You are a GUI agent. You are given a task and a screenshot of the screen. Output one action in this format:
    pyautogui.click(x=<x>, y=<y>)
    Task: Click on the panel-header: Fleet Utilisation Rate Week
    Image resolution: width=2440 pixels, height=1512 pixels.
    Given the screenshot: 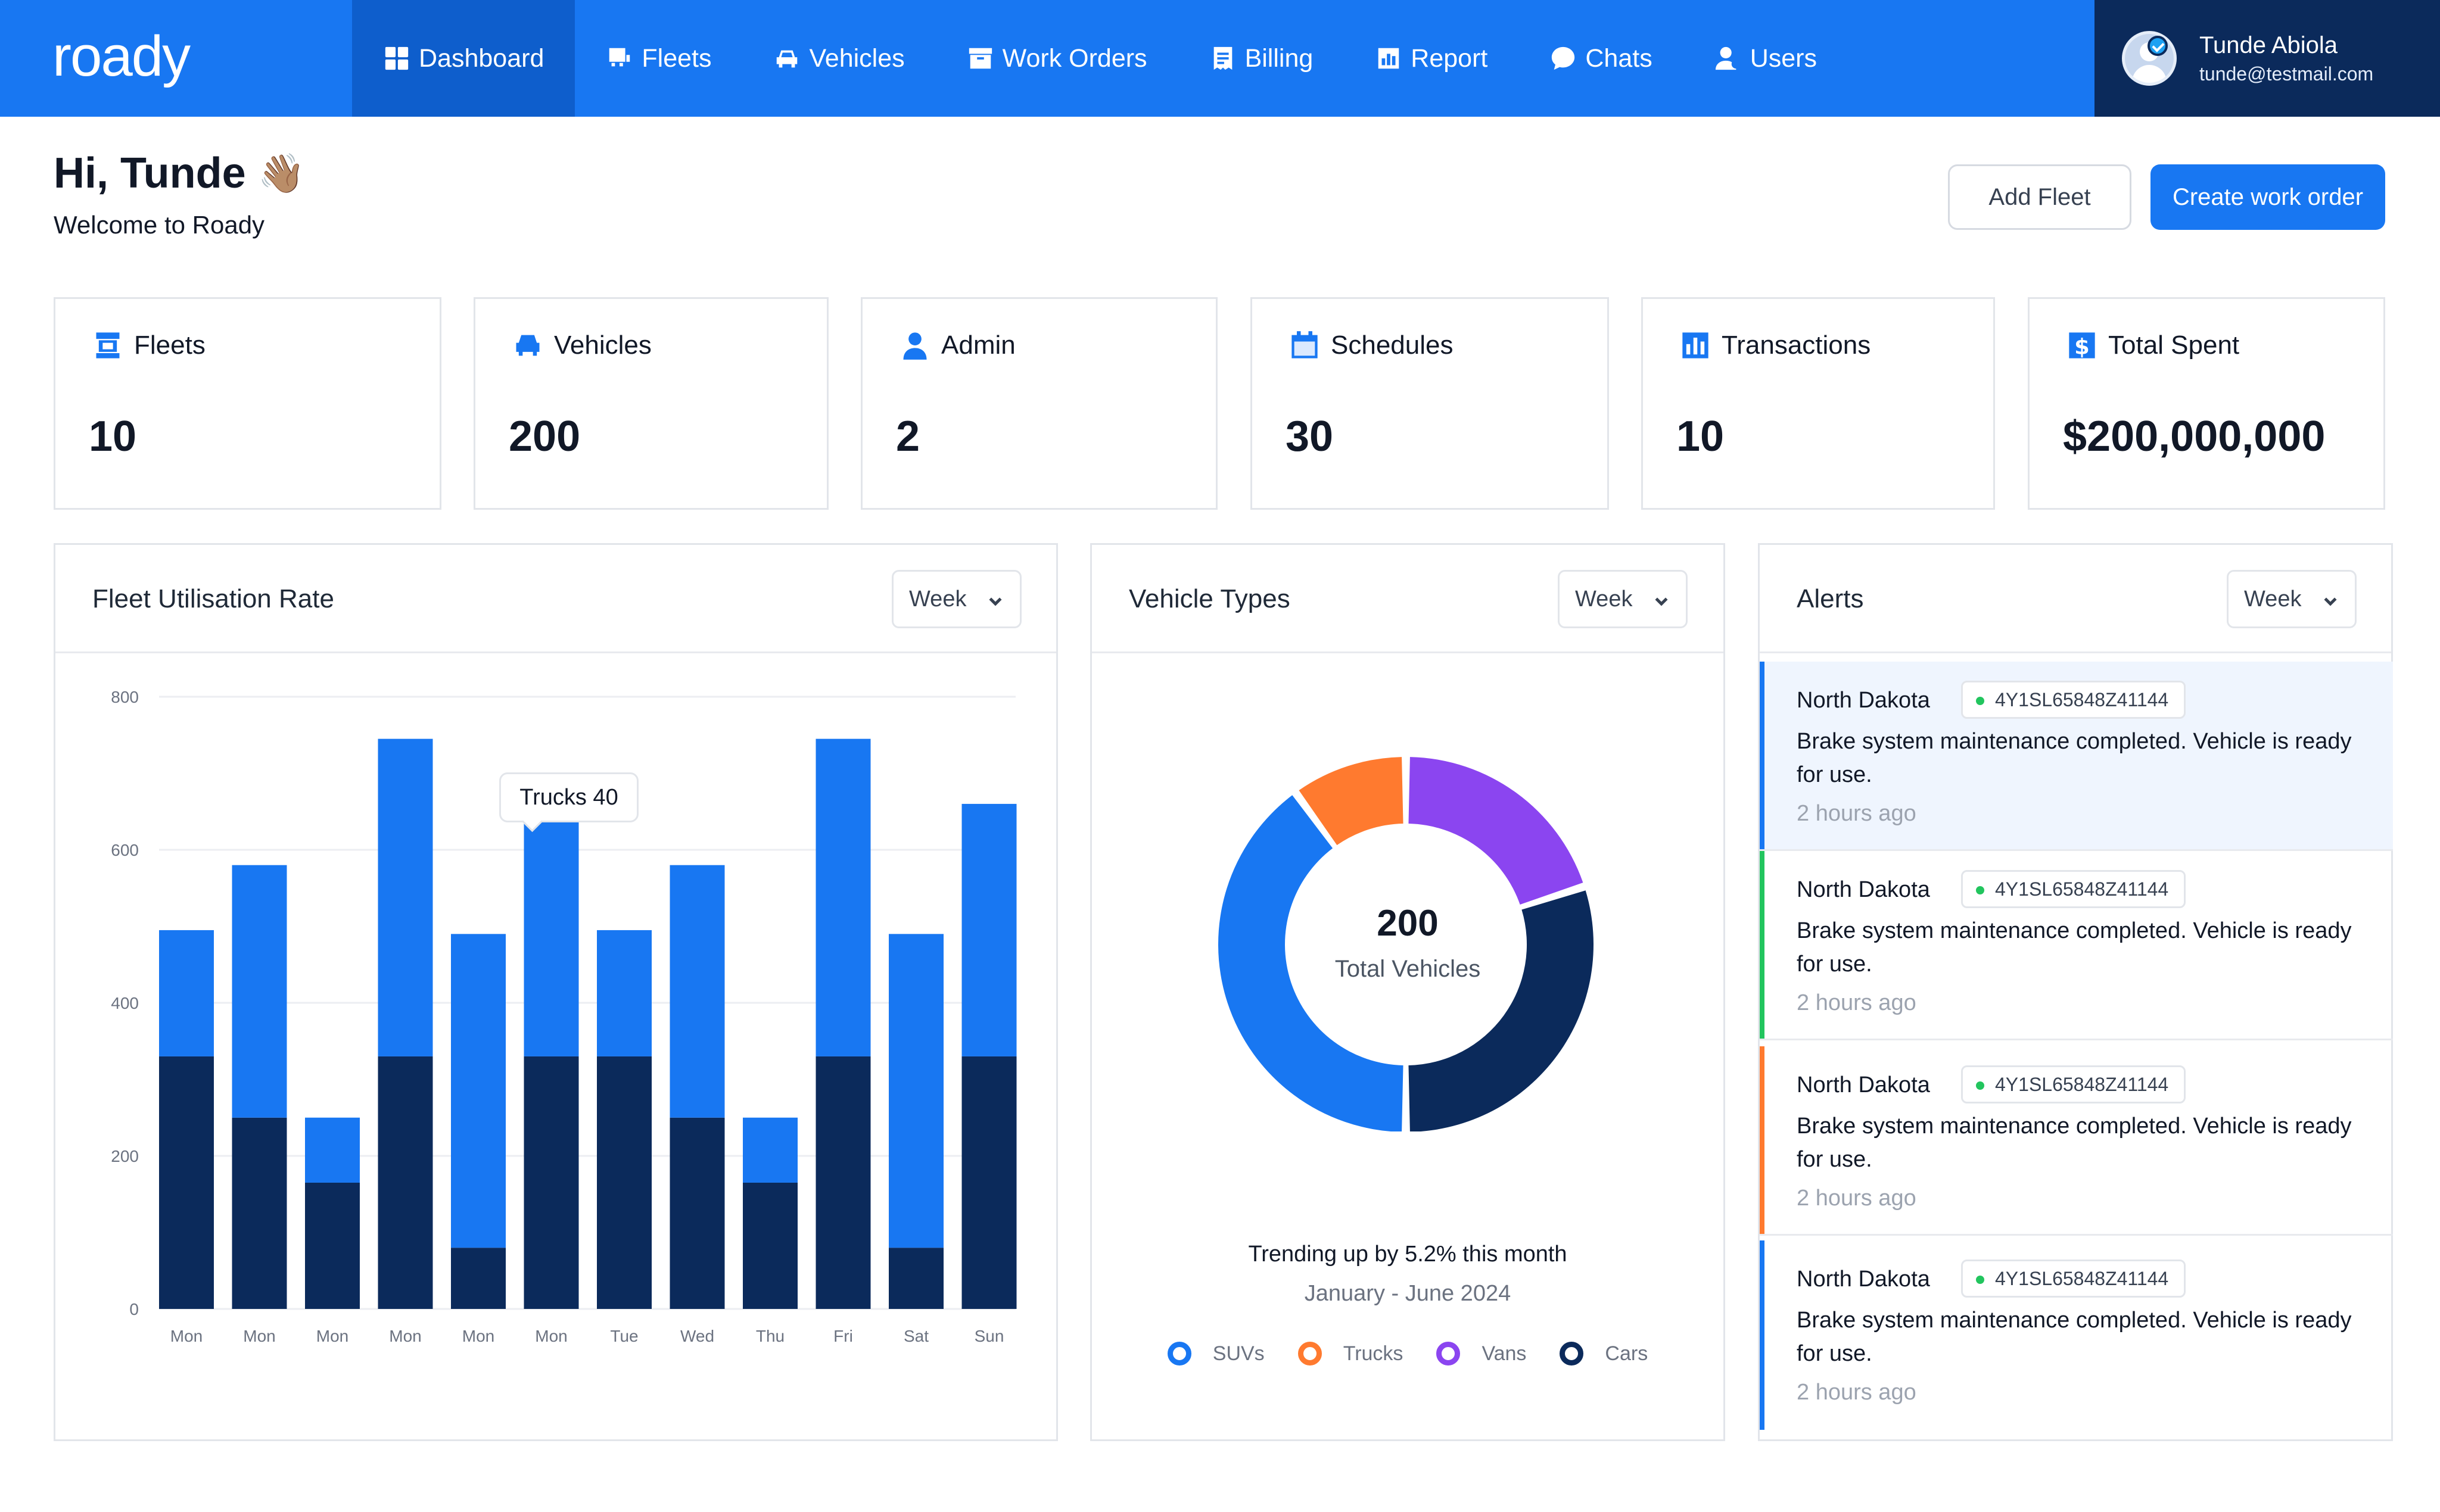 What is the action you would take?
    pyautogui.click(x=555, y=599)
    